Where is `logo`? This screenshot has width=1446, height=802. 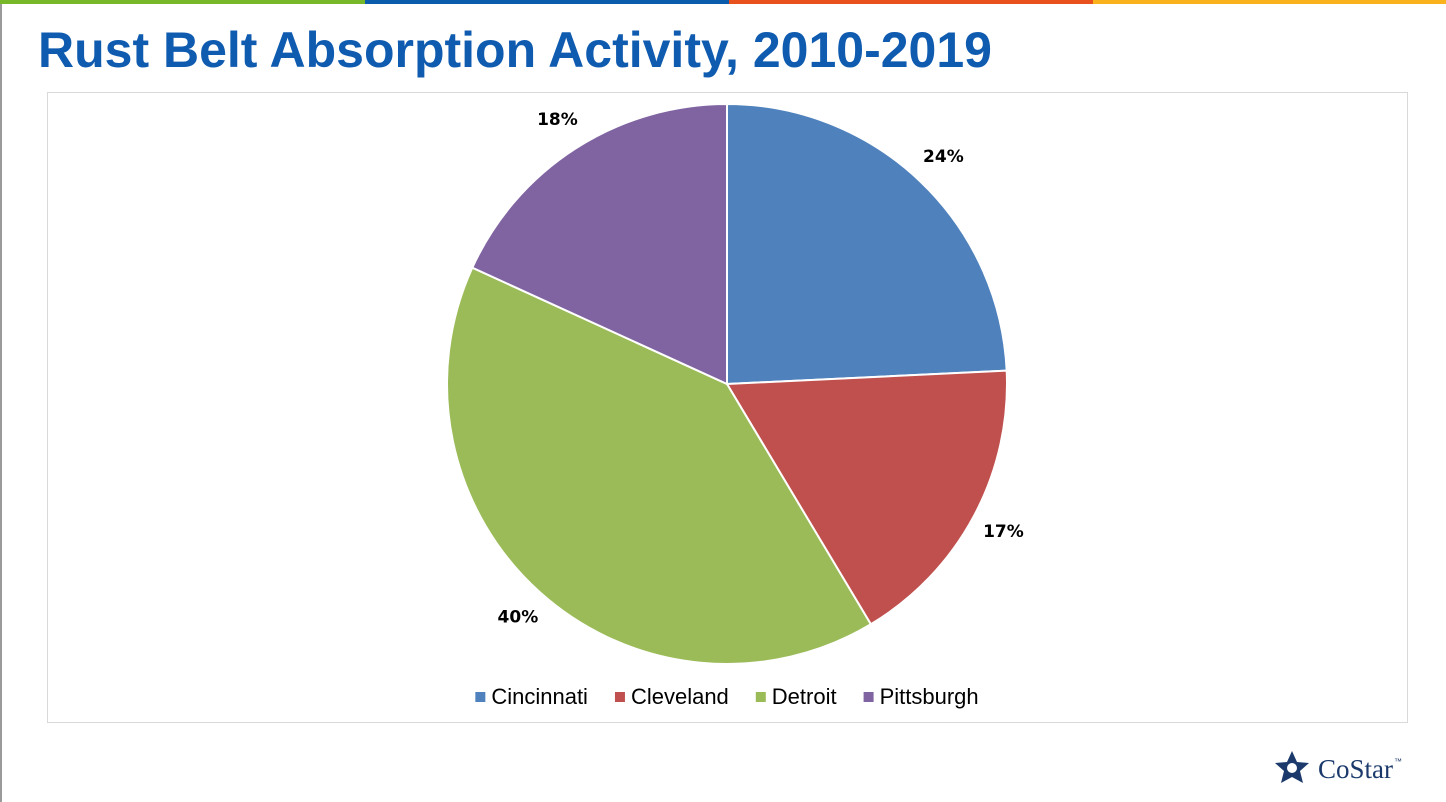 logo is located at coordinates (1292, 767).